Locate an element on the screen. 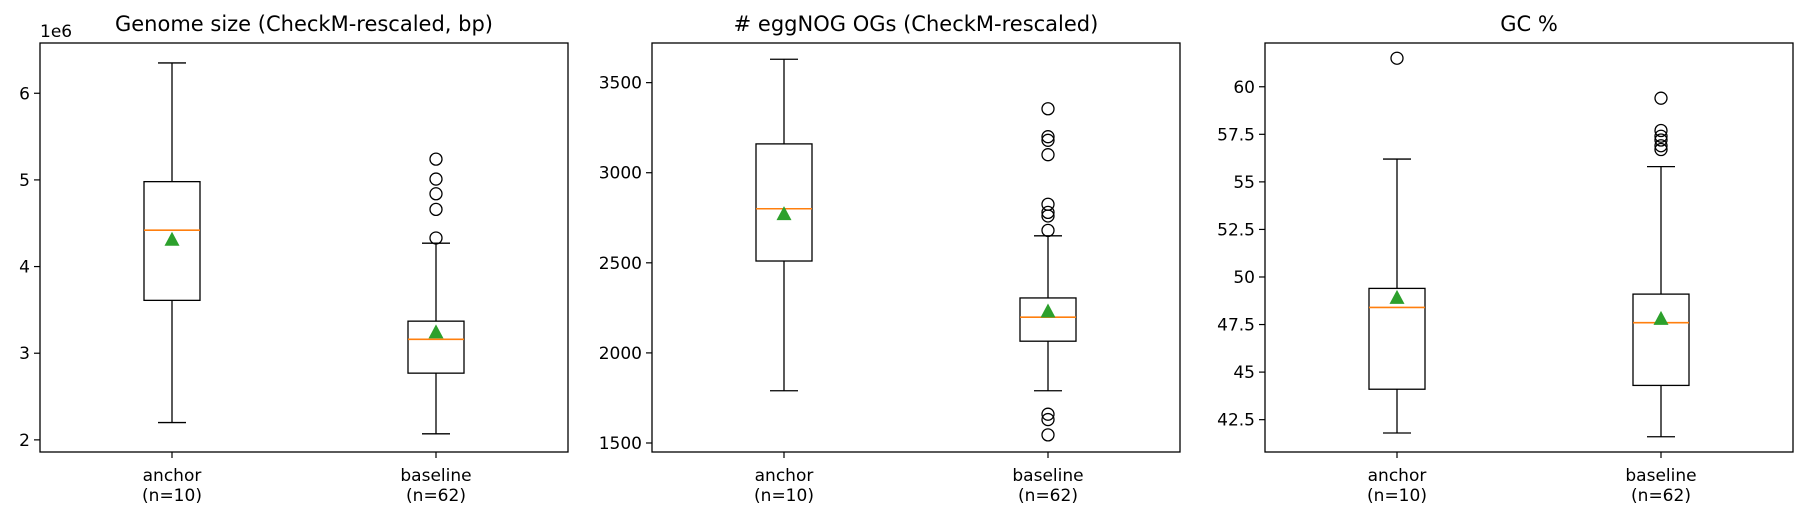 Image resolution: width=1806 pixels, height=521 pixels. y-tick-label: 50 is located at coordinates (1244, 278).